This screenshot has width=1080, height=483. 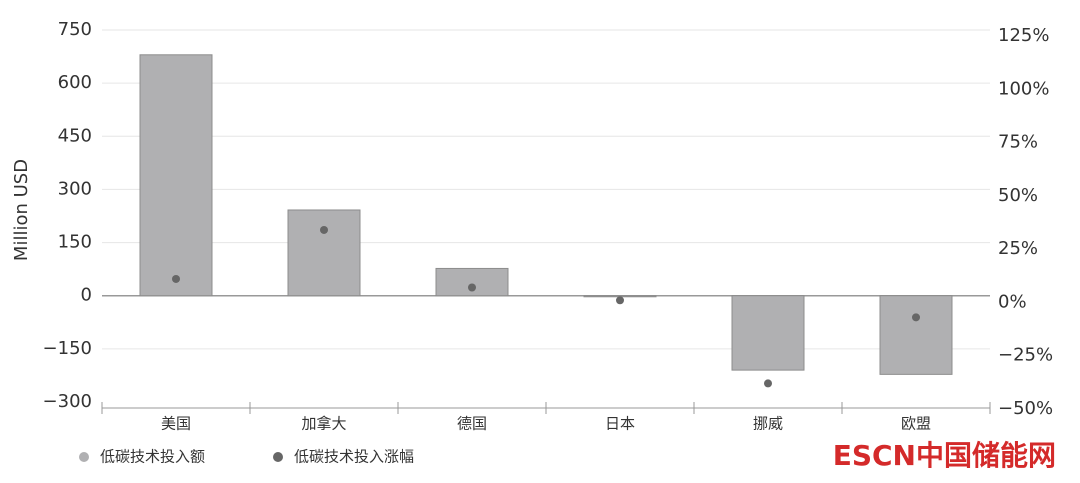 What do you see at coordinates (1018, 142) in the screenshot?
I see `y2-tick-label: 75%` at bounding box center [1018, 142].